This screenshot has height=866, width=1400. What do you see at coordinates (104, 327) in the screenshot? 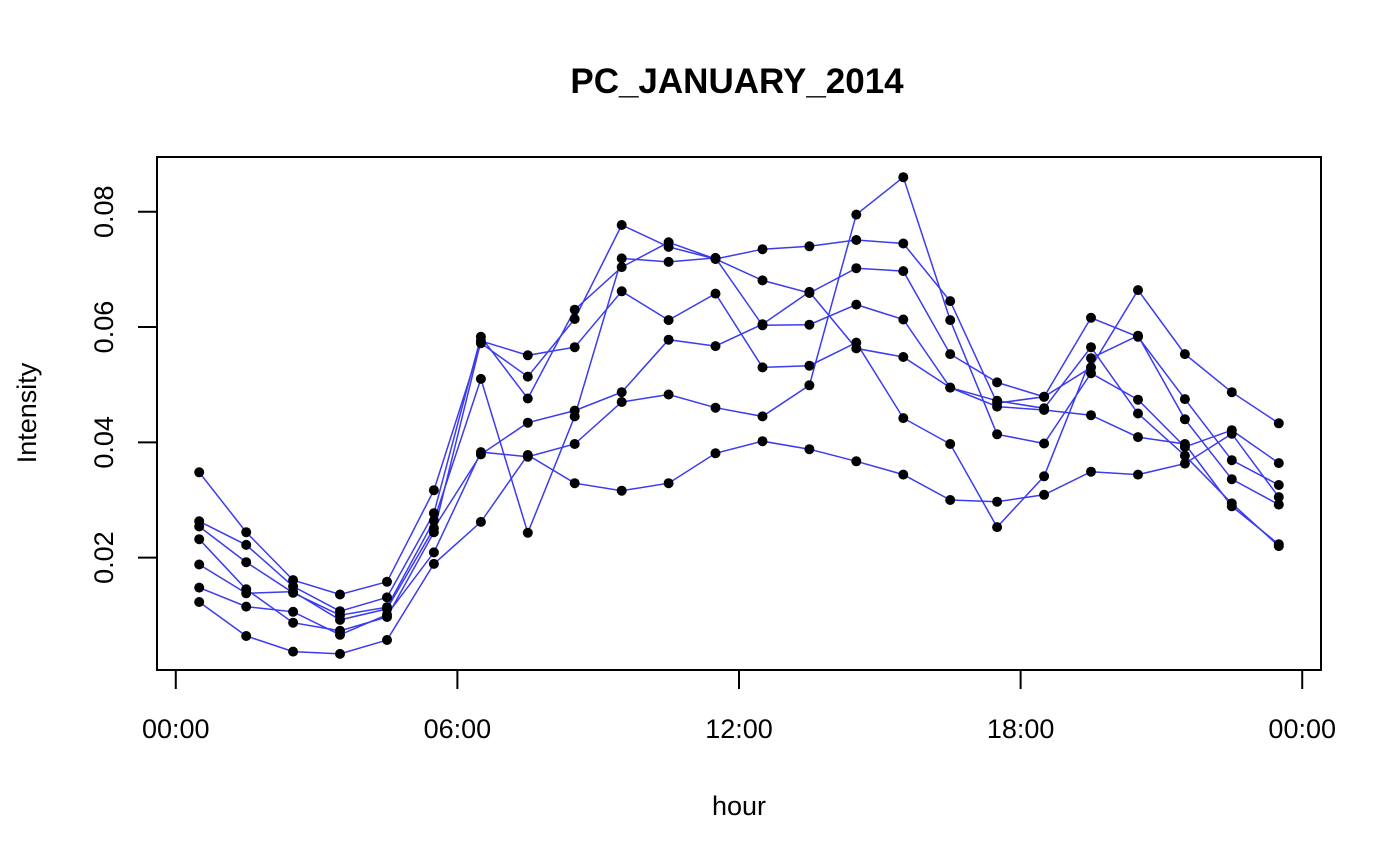
I see `y-tick-label: 0.06` at bounding box center [104, 327].